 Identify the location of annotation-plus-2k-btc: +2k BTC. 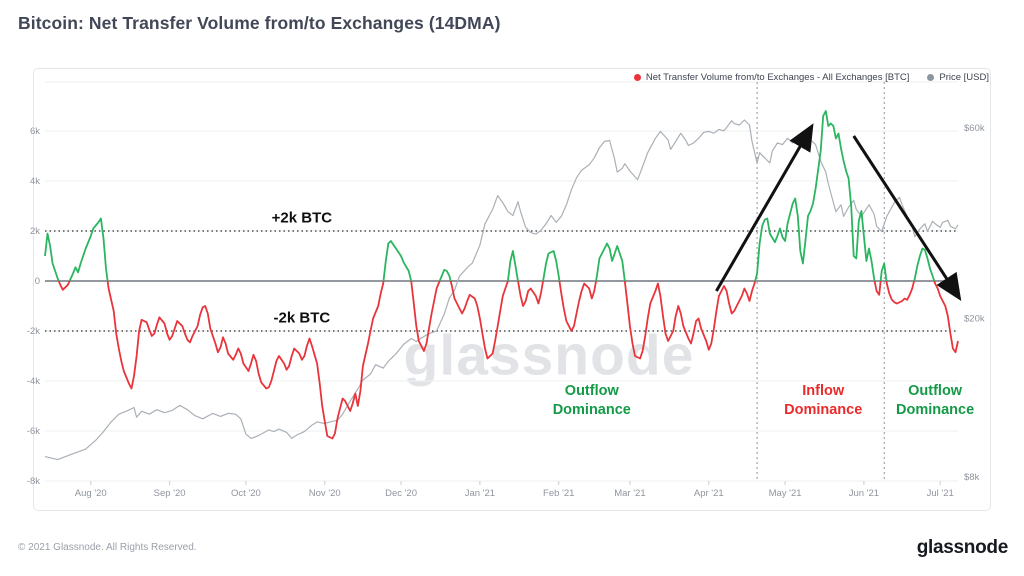
(302, 218).